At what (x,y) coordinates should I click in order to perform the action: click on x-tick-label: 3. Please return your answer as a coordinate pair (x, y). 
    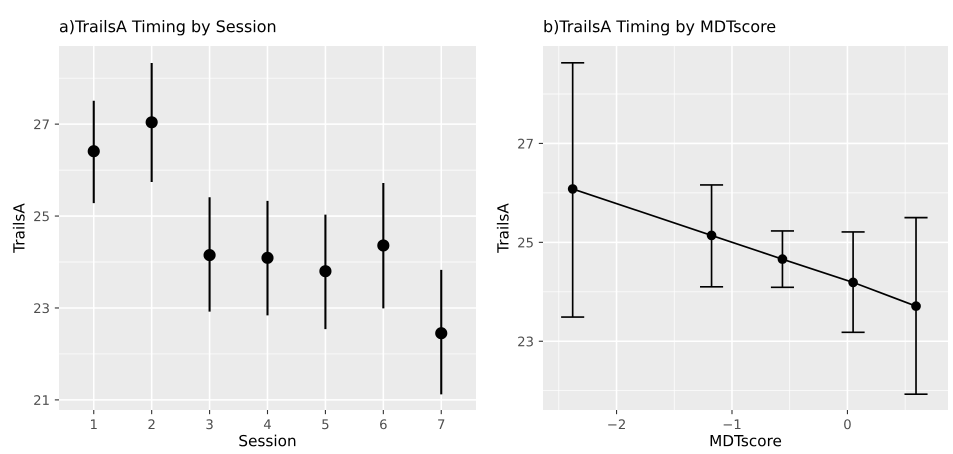
    Looking at the image, I should click on (209, 424).